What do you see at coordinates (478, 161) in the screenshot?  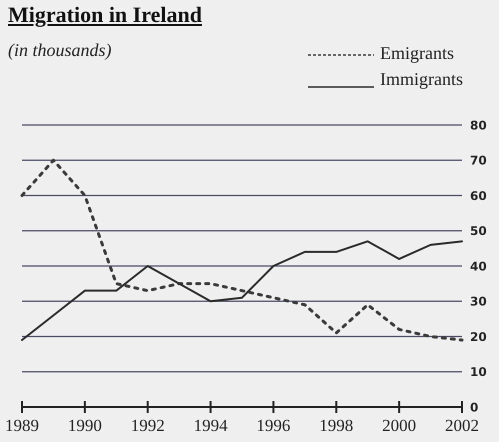 I see `y-tick-label: 70` at bounding box center [478, 161].